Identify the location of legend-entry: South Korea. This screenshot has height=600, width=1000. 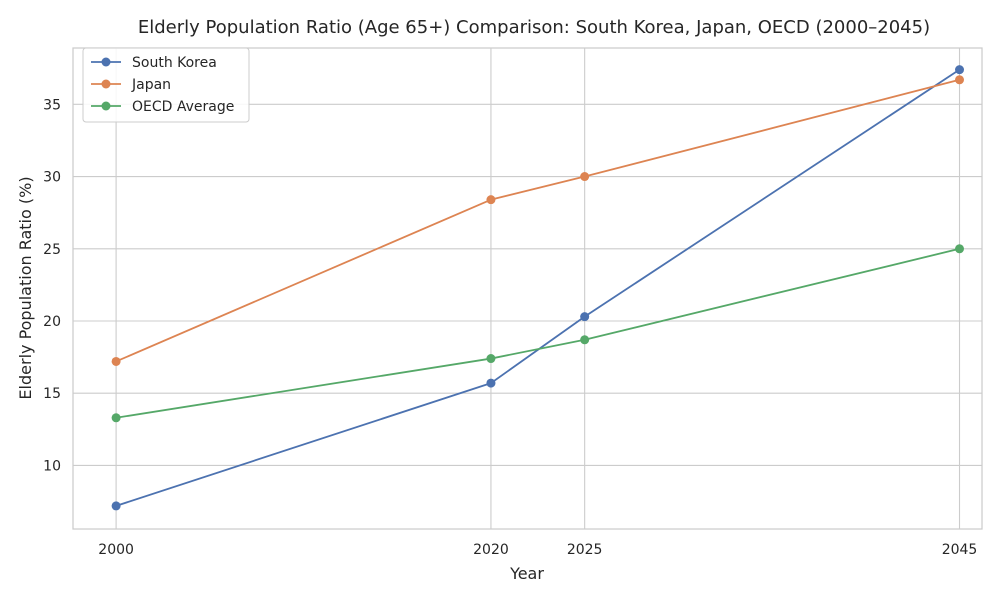
(154, 63).